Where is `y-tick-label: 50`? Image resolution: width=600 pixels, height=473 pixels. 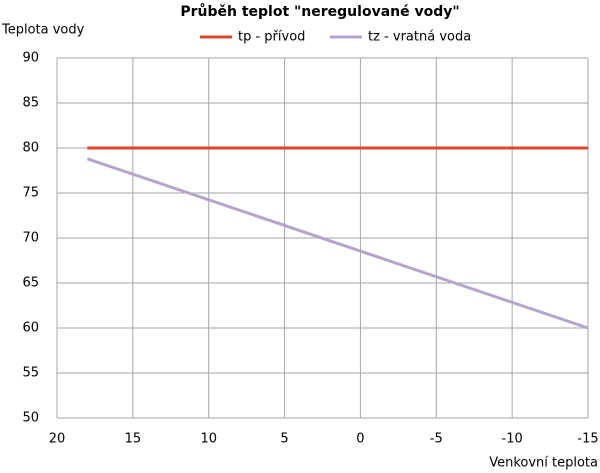 y-tick-label: 50 is located at coordinates (30, 418).